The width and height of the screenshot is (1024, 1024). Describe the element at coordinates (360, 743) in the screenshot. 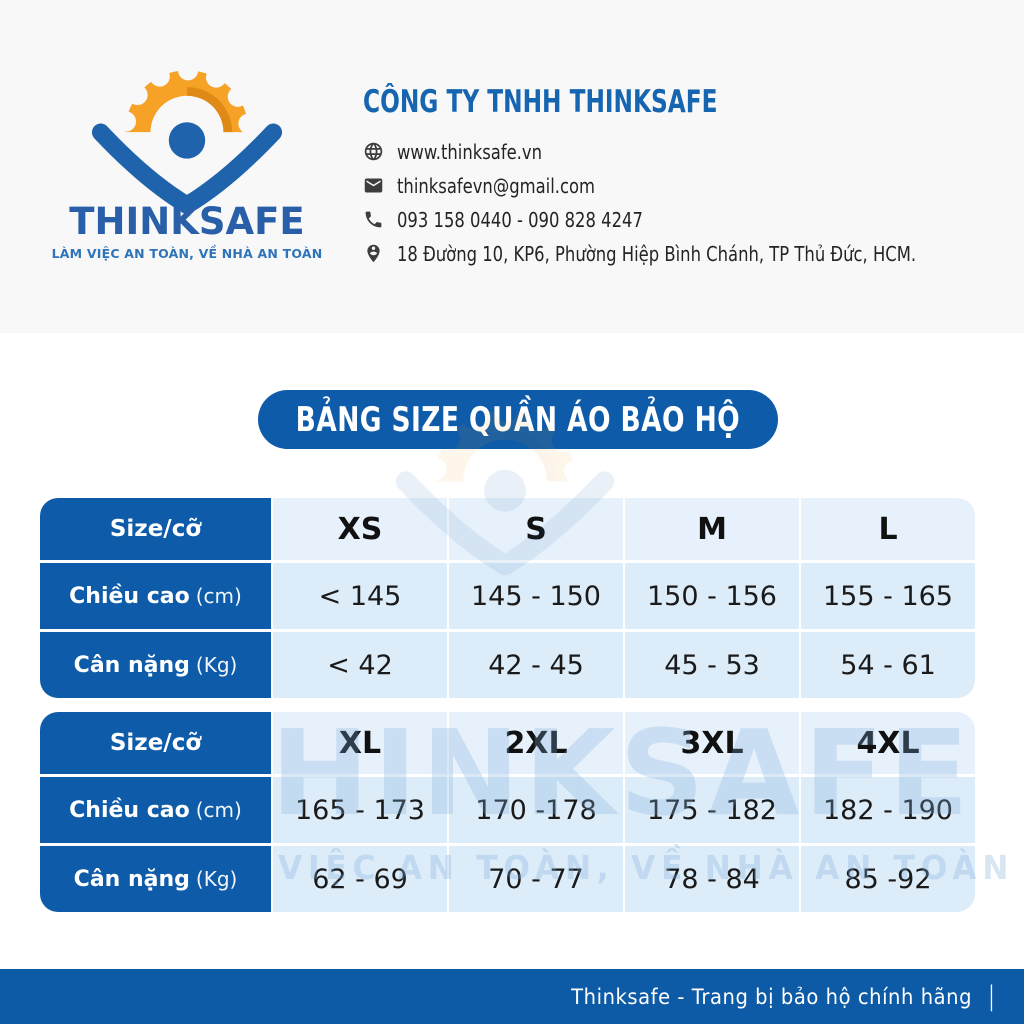

I see `size-header-xl: XL` at that location.